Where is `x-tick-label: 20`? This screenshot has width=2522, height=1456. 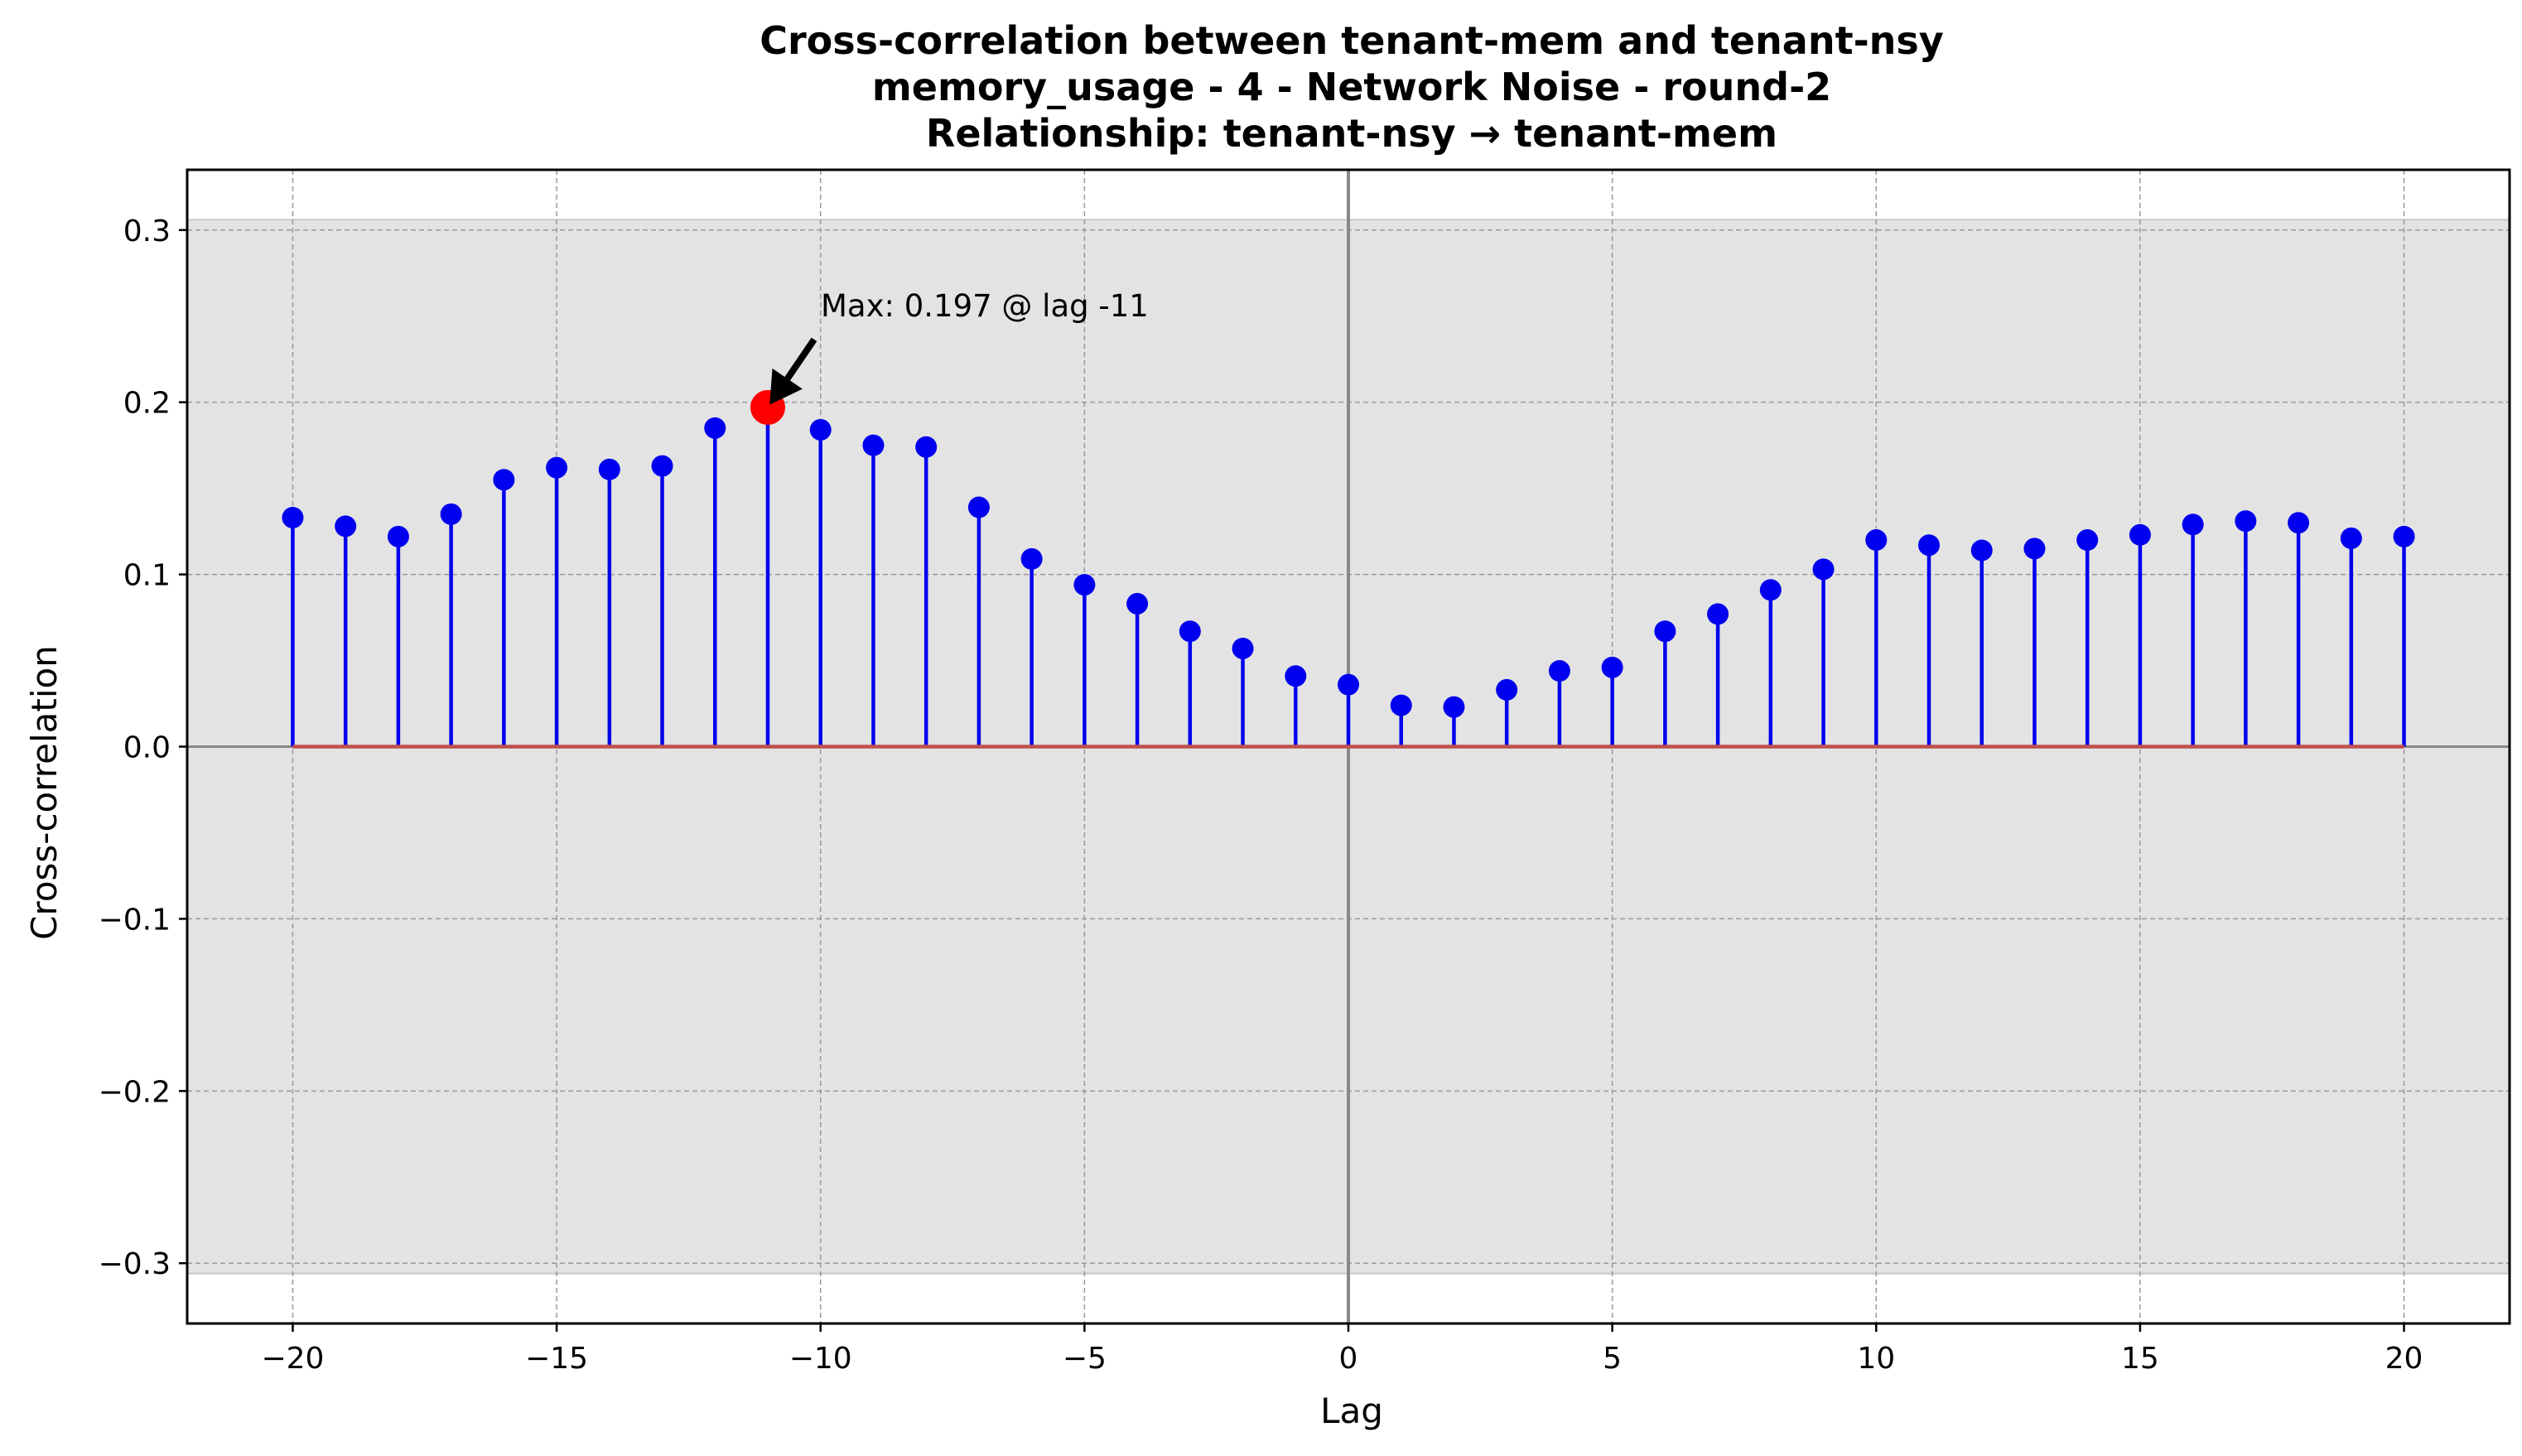
x-tick-label: 20 is located at coordinates (2404, 1359).